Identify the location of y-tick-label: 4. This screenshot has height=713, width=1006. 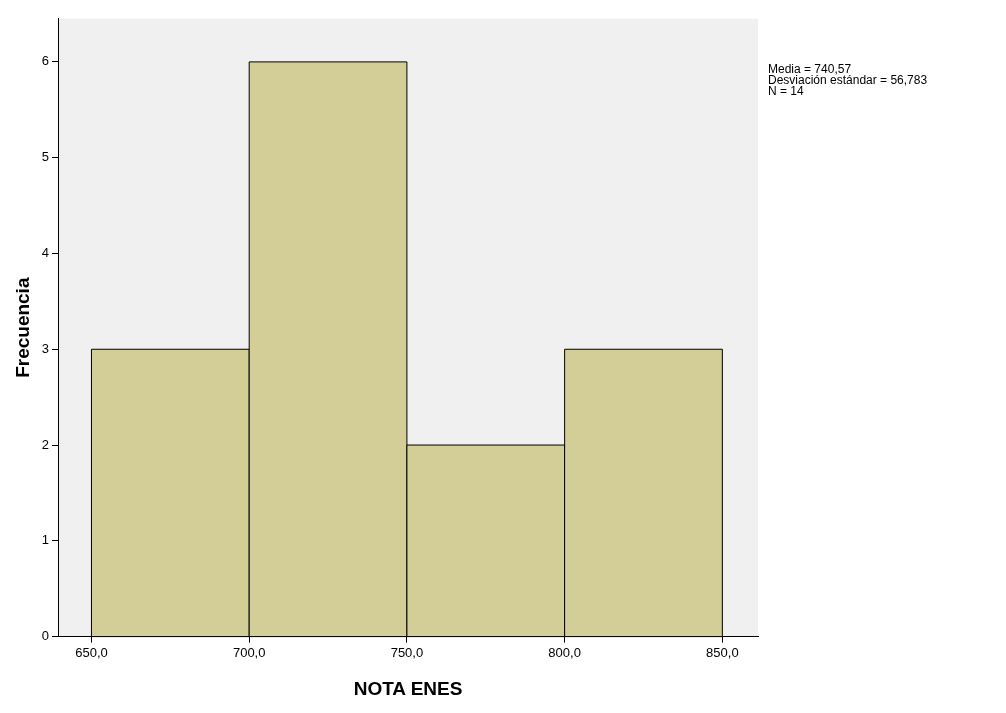
(45, 253).